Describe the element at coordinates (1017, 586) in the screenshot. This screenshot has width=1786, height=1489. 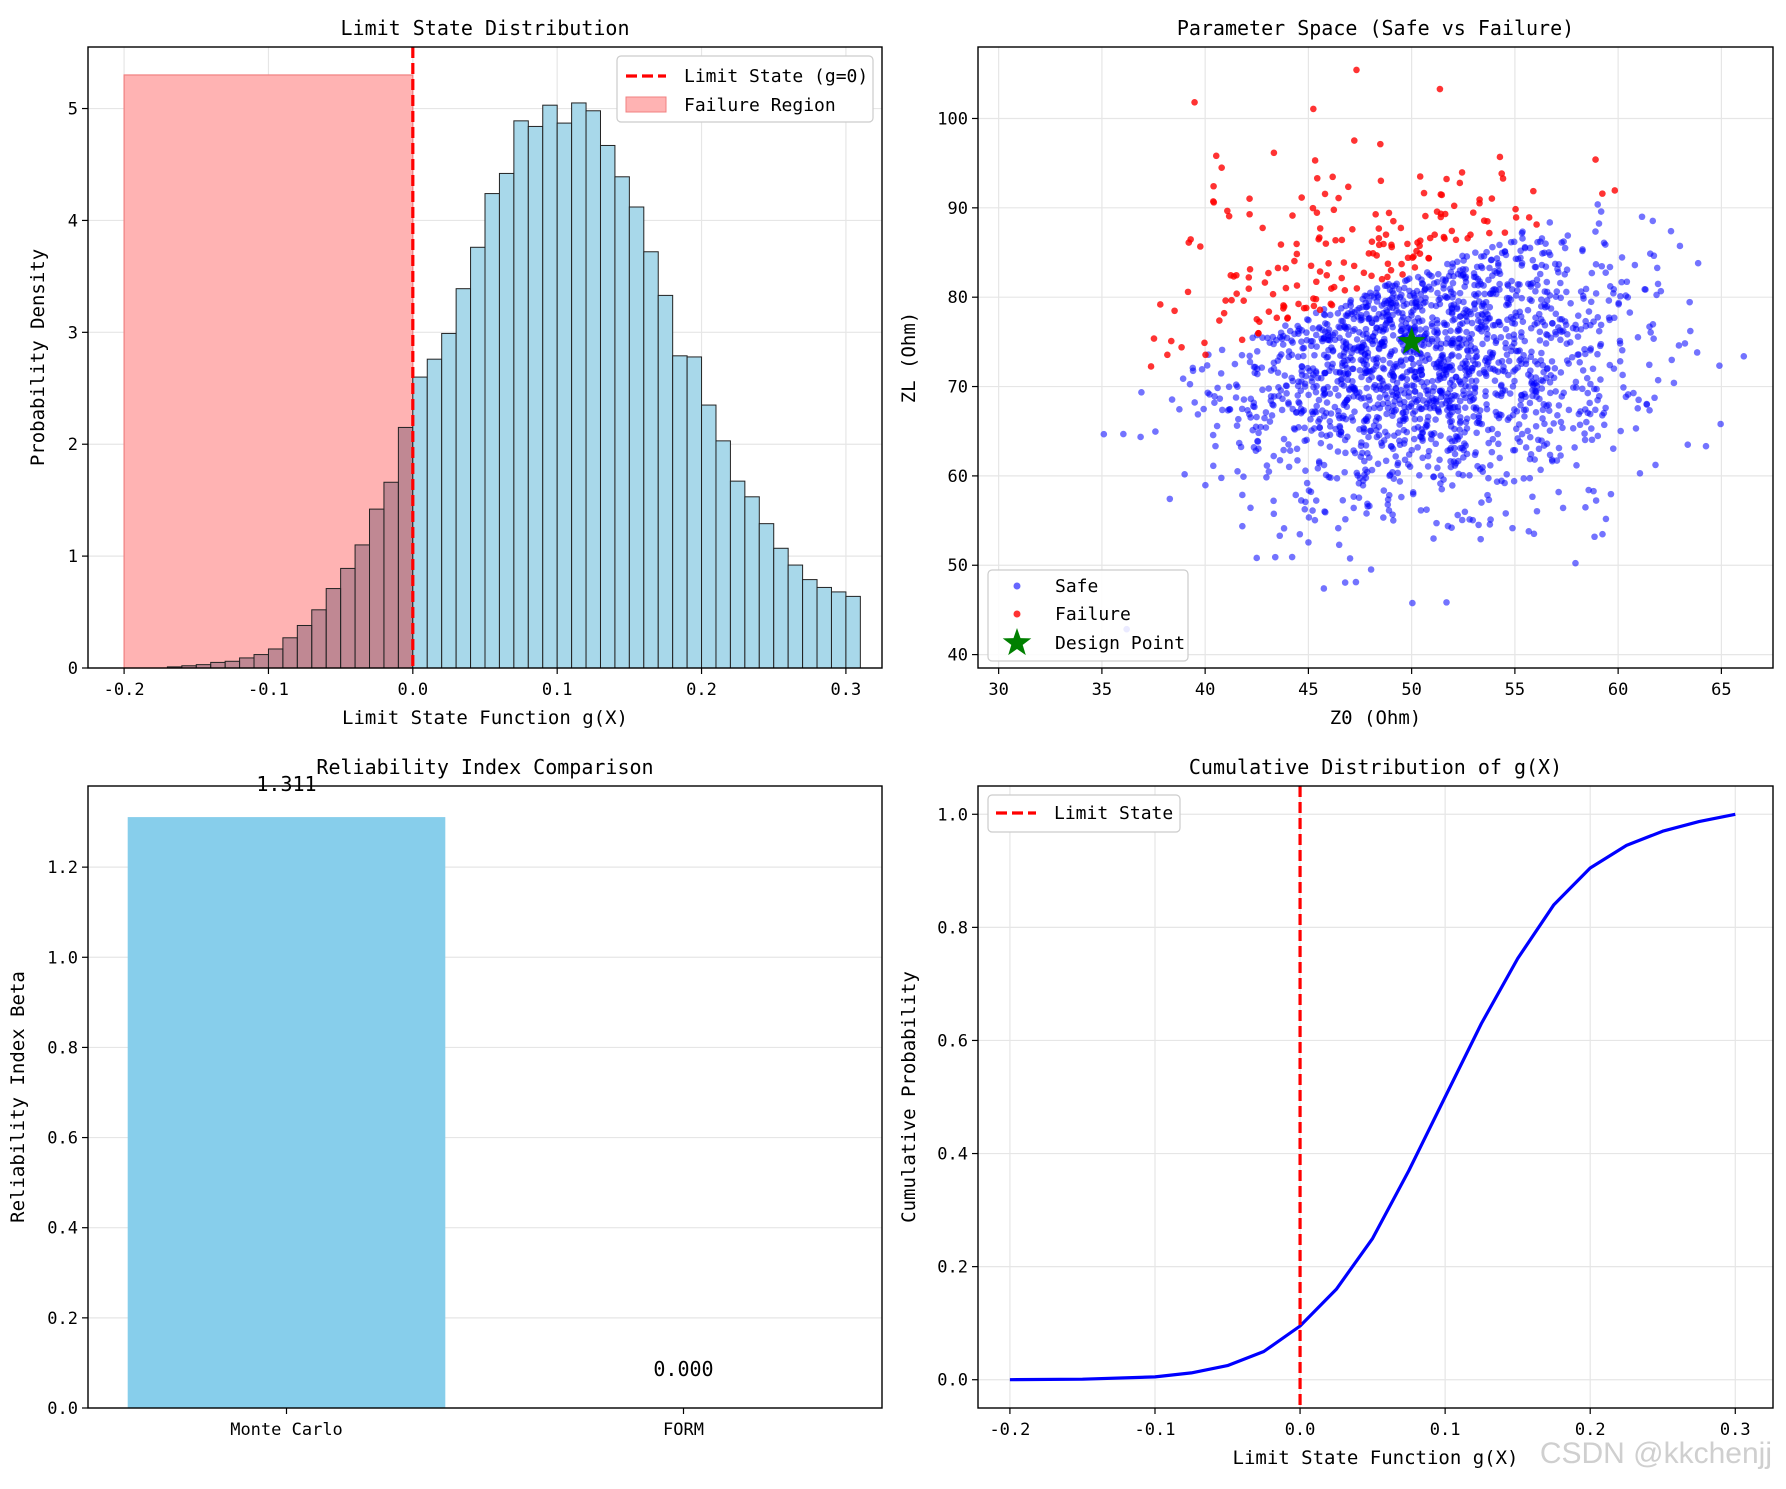
I see `legend-safe-swatch` at that location.